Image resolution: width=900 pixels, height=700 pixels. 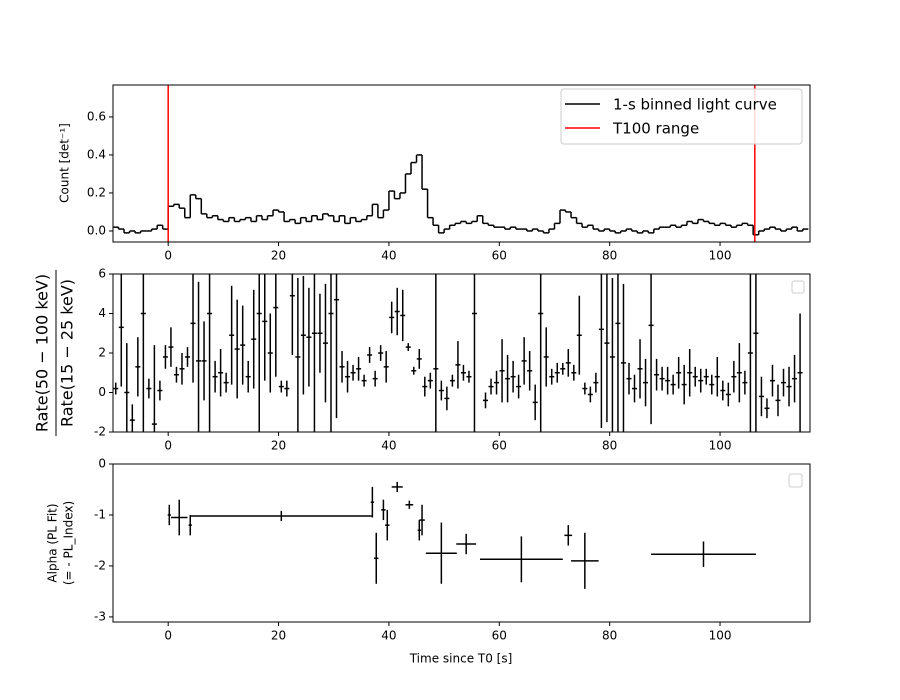 What do you see at coordinates (102, 313) in the screenshot?
I see `y-tick-label: 4` at bounding box center [102, 313].